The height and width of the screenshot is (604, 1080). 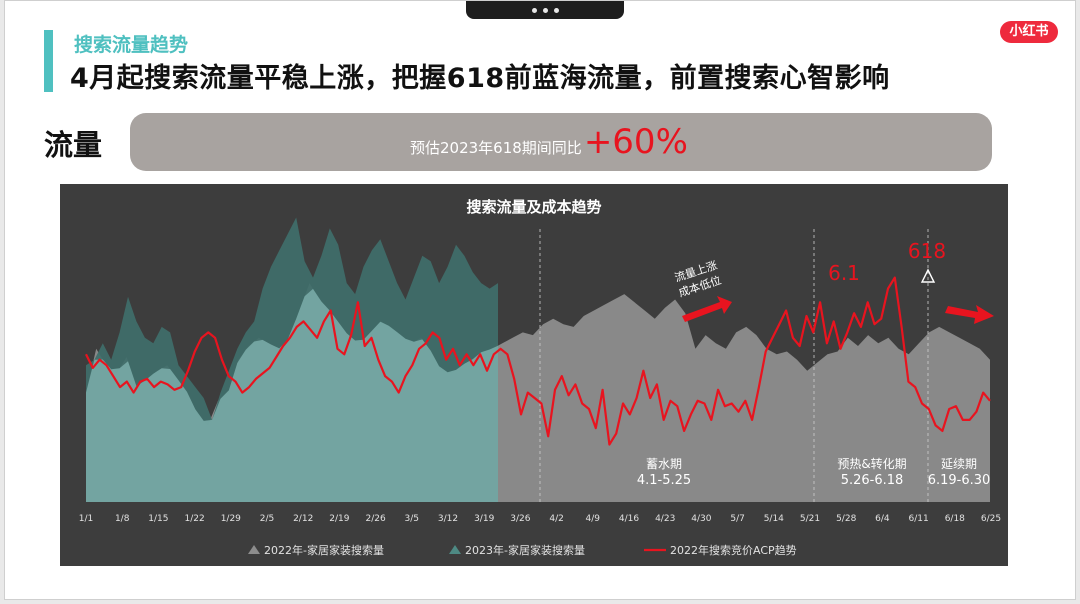 What do you see at coordinates (375, 519) in the screenshot?
I see `x-tick-label: 2/26` at bounding box center [375, 519].